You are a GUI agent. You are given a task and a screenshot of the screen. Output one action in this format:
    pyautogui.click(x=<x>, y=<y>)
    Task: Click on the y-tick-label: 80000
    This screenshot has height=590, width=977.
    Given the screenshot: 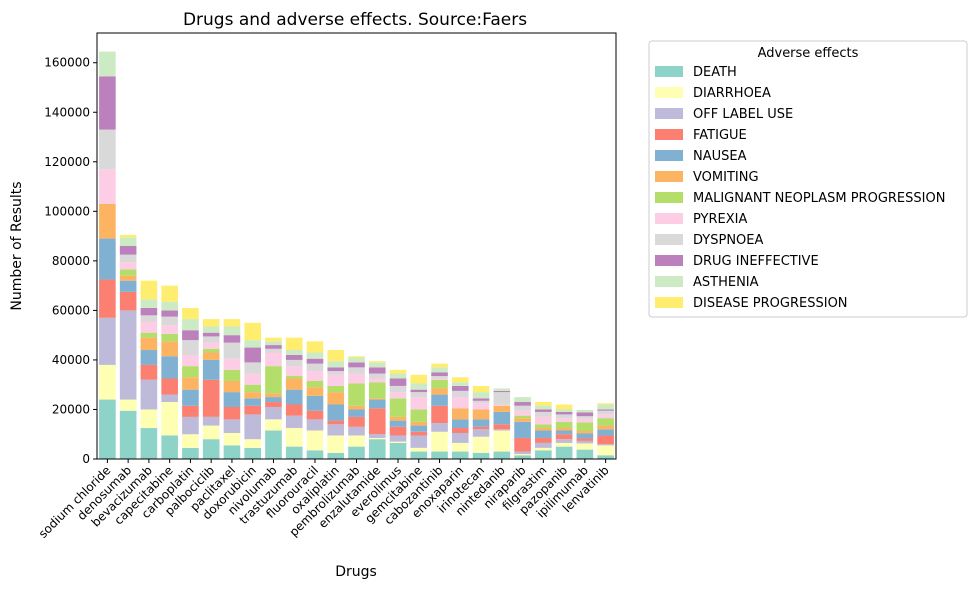 What is the action you would take?
    pyautogui.click(x=71, y=261)
    